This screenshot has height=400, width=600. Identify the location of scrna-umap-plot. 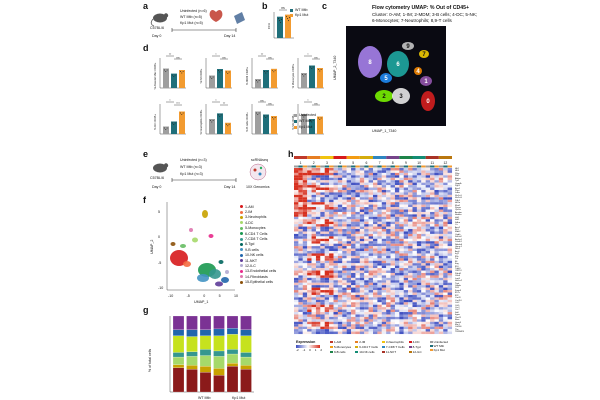
(201, 246).